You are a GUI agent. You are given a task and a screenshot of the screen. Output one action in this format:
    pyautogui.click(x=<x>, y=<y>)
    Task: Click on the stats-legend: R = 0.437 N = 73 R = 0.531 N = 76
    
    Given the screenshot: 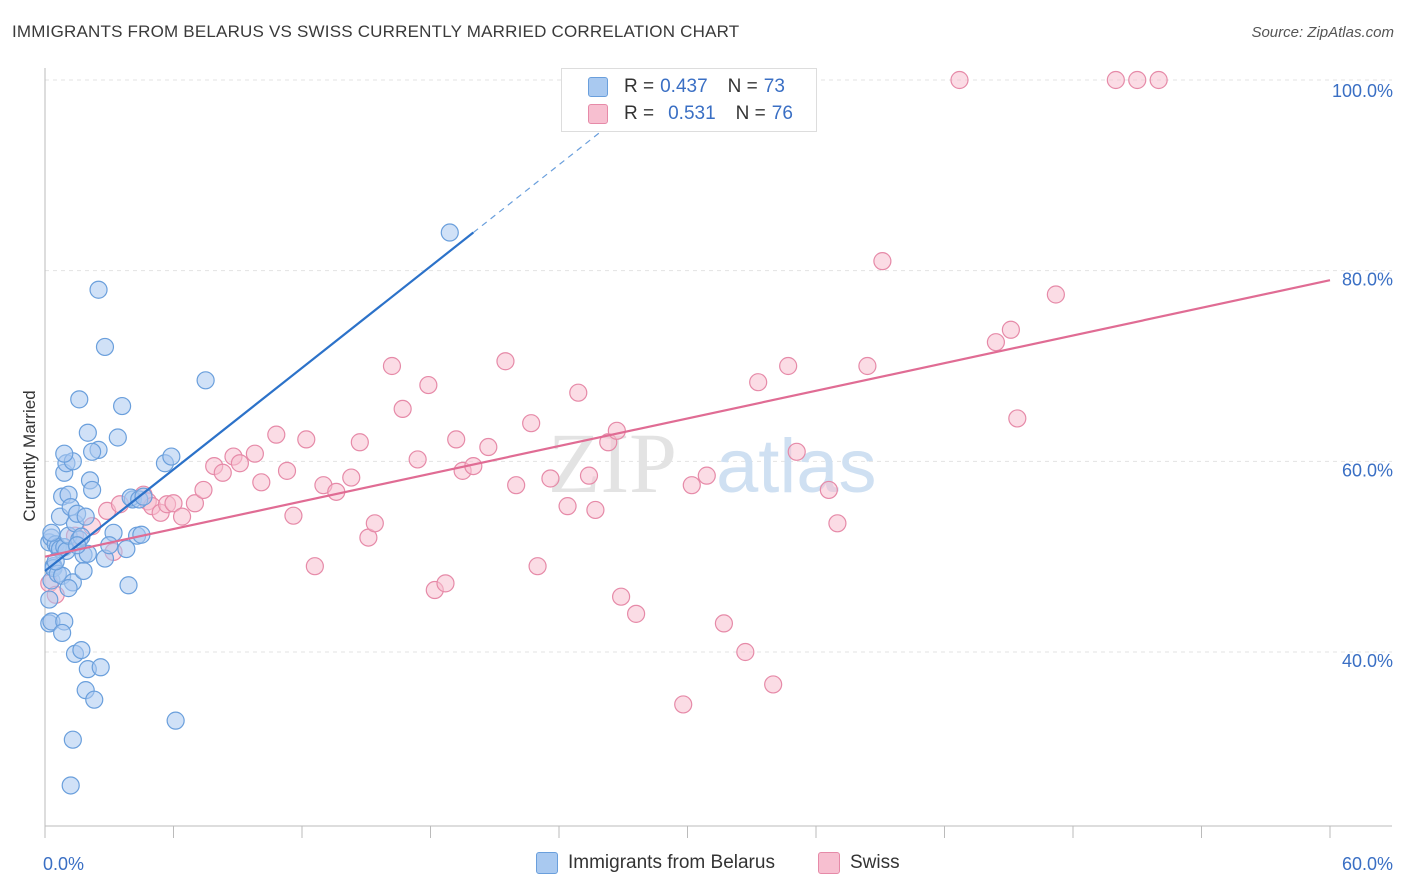 What is the action you would take?
    pyautogui.click(x=689, y=100)
    